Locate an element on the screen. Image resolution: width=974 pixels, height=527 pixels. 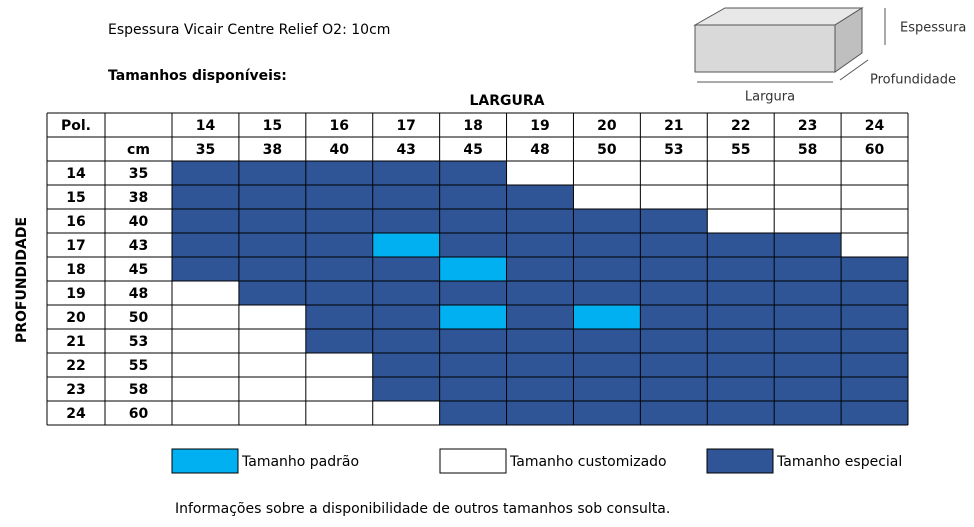
row-pol: 22 is located at coordinates (75, 366).